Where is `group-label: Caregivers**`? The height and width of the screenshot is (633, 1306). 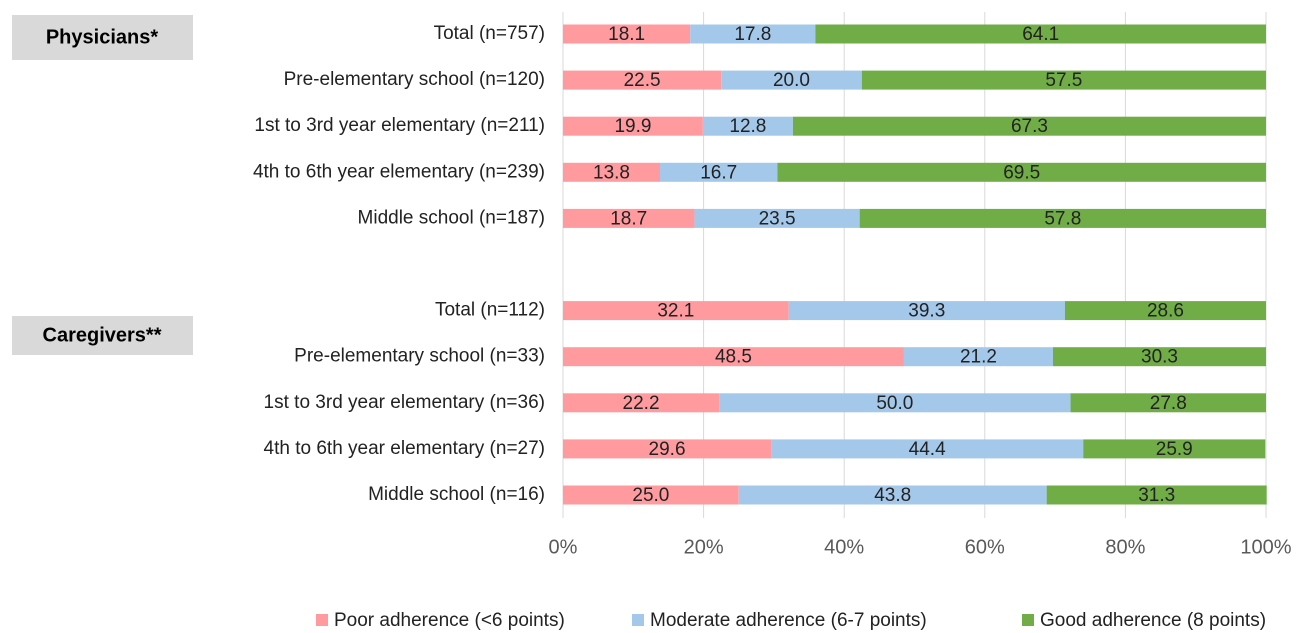
group-label: Caregivers** is located at coordinates (102, 335).